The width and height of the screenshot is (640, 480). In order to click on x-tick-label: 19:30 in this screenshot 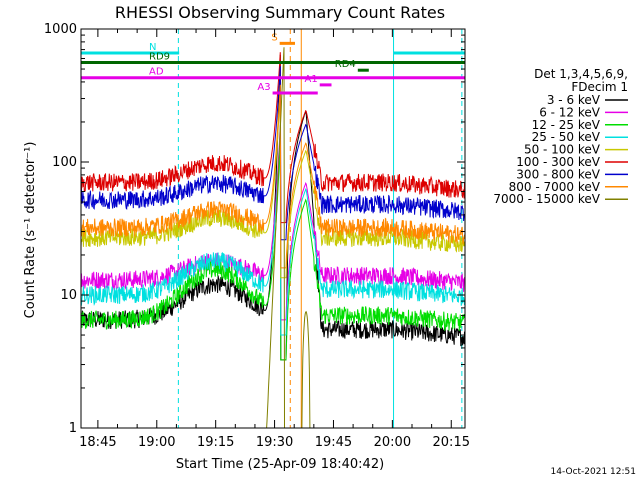, I will do `click(274, 442)`.